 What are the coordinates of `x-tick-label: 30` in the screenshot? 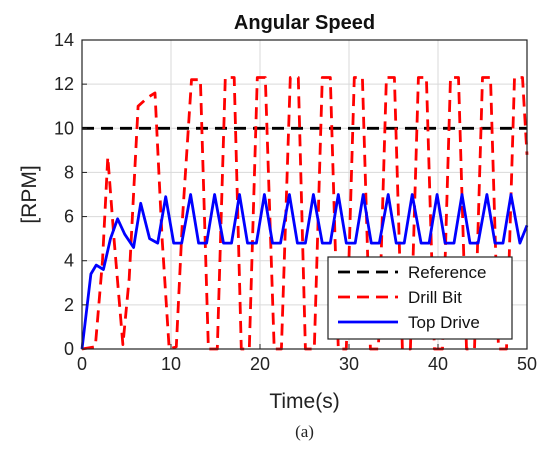 It's located at (349, 364).